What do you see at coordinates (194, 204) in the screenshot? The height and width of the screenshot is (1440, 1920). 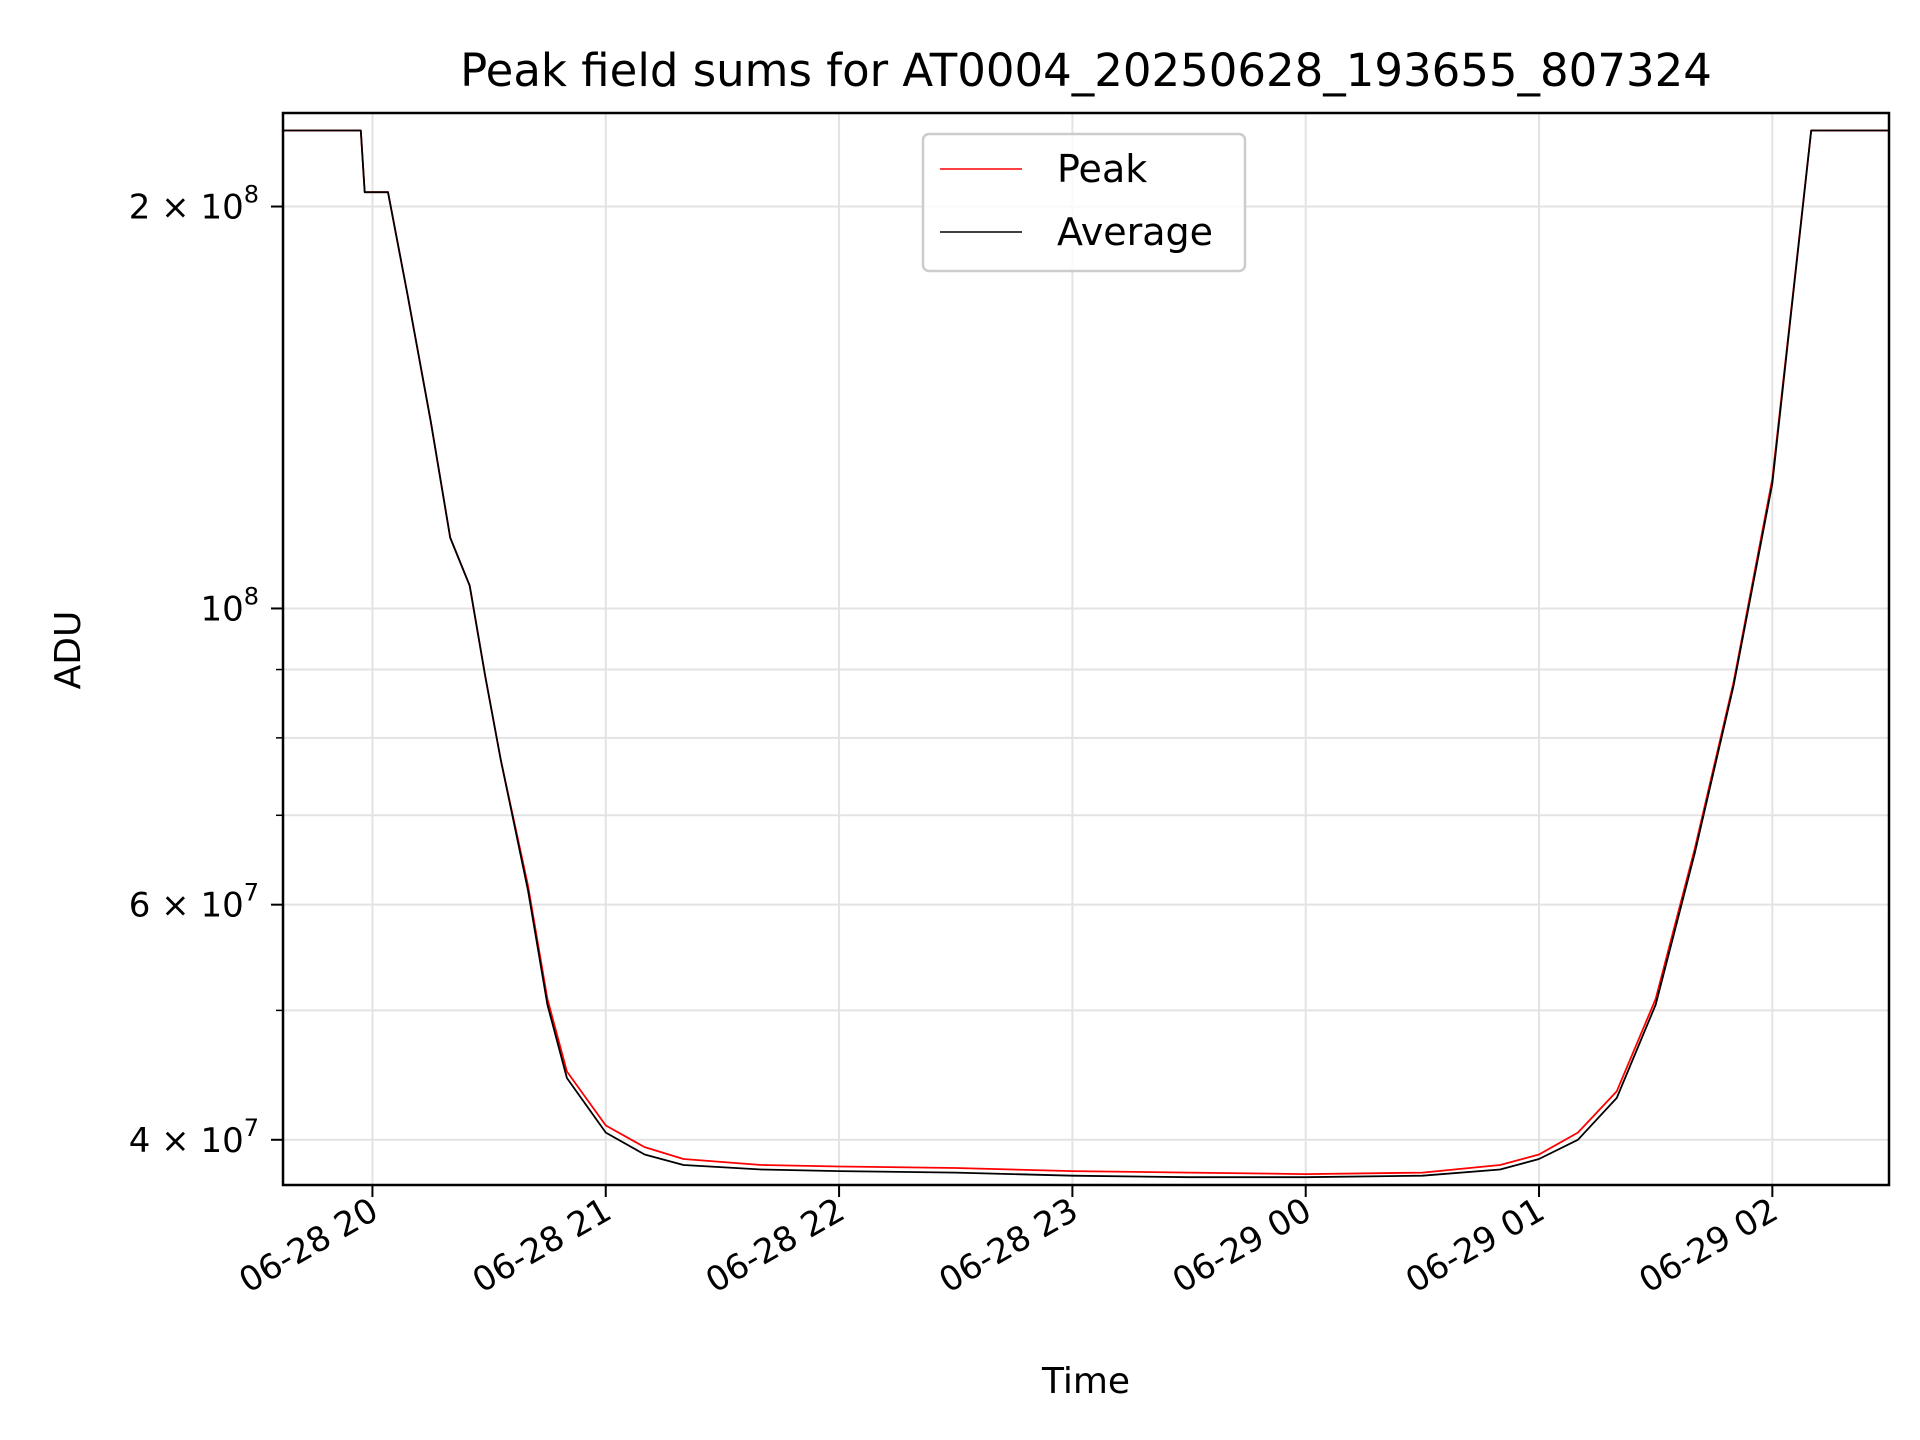 I see `y-tick-label: 2 × 108` at bounding box center [194, 204].